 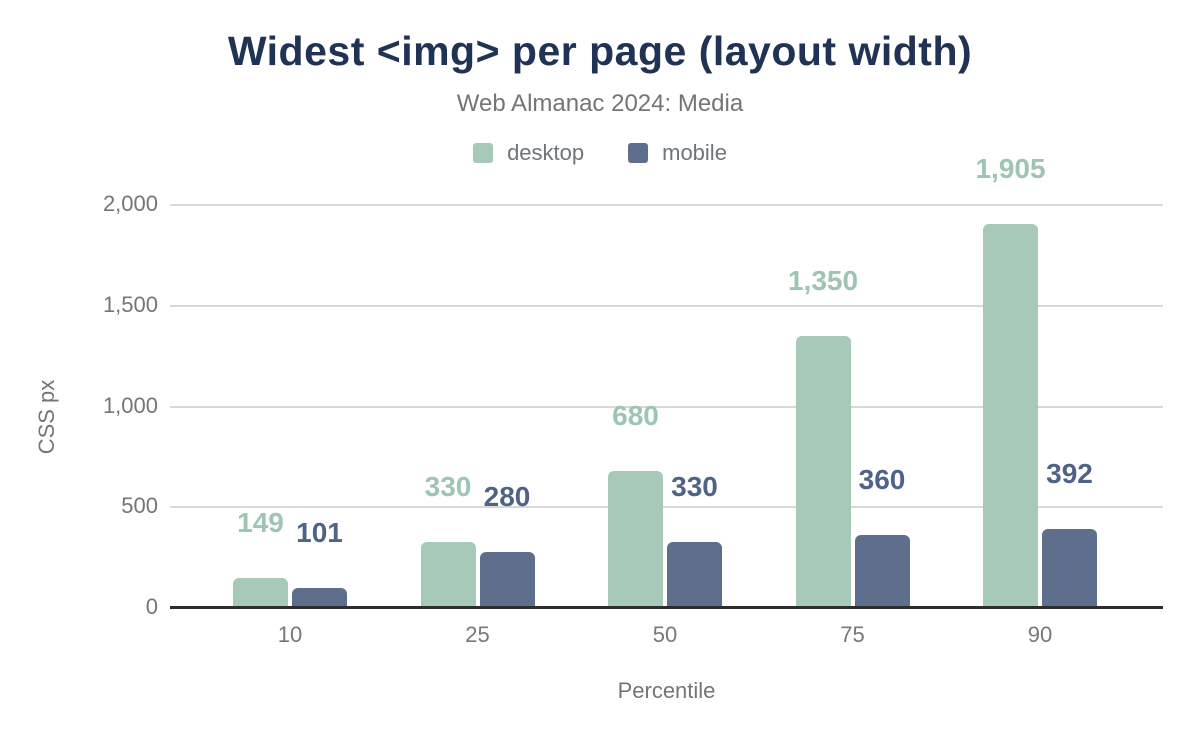 What do you see at coordinates (130, 304) in the screenshot?
I see `y-tick-label: 1,500` at bounding box center [130, 304].